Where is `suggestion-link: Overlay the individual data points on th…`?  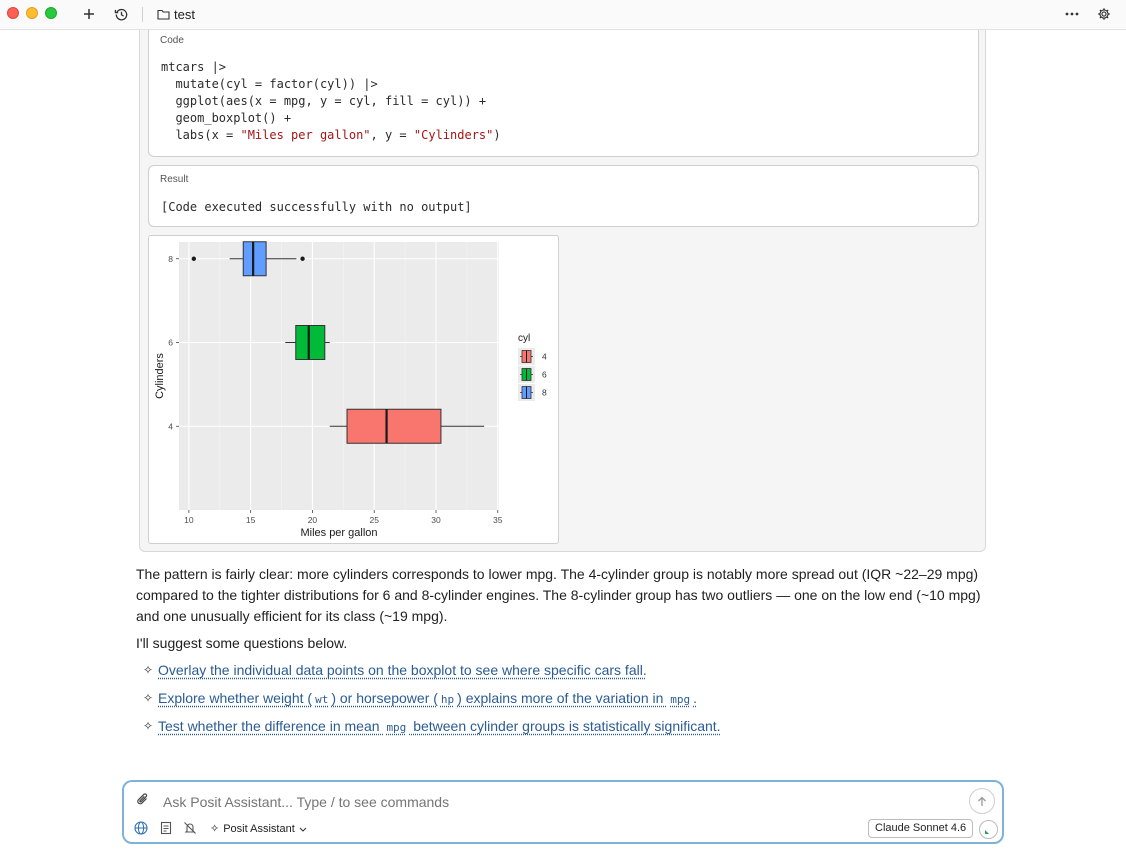
suggestion-link: Overlay the individual data points on th… is located at coordinates (402, 670).